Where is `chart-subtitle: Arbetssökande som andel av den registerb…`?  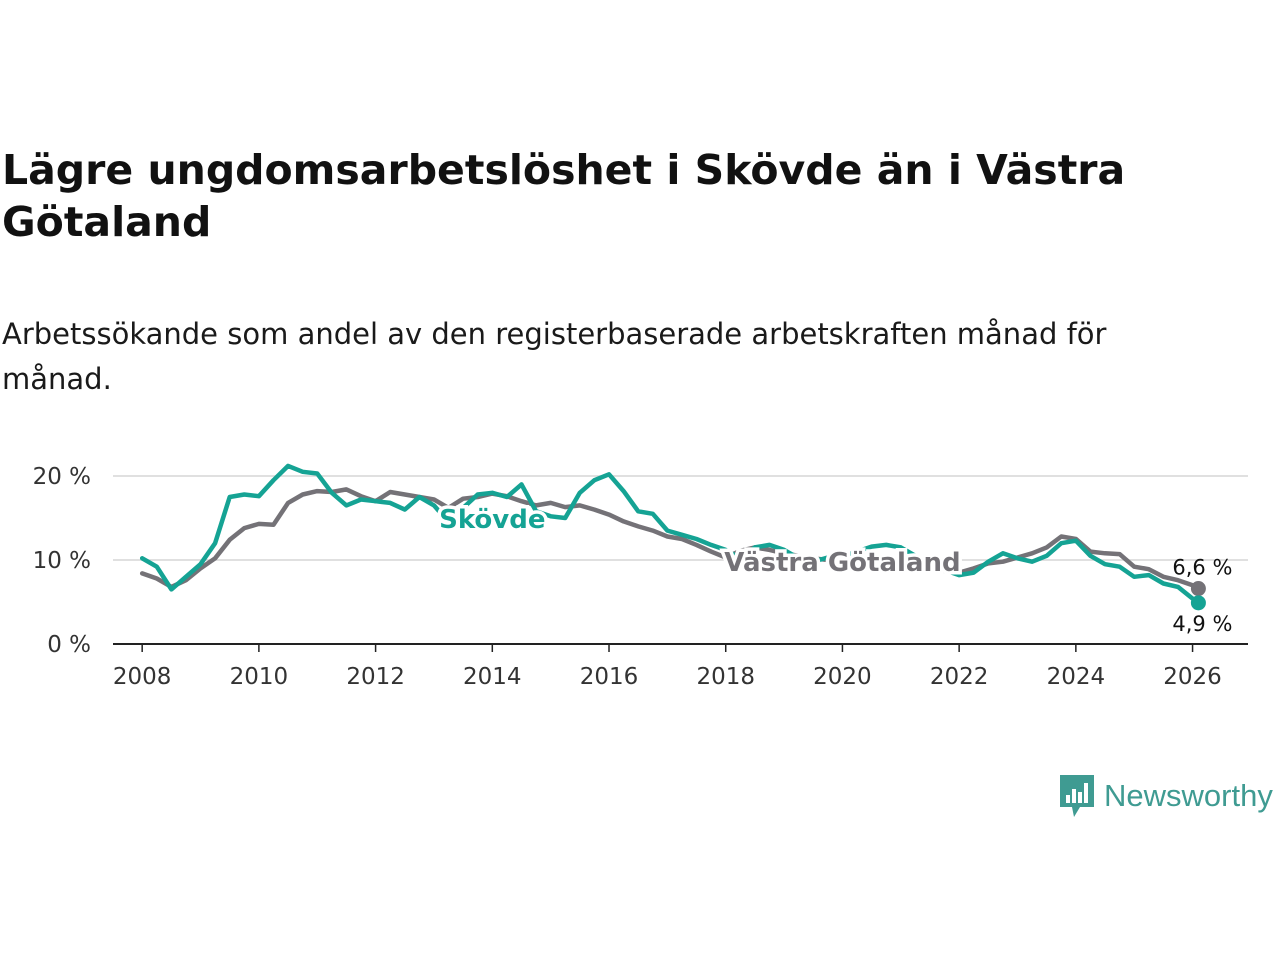
chart-subtitle: Arbetssökande som andel av den registerb… is located at coordinates (554, 356).